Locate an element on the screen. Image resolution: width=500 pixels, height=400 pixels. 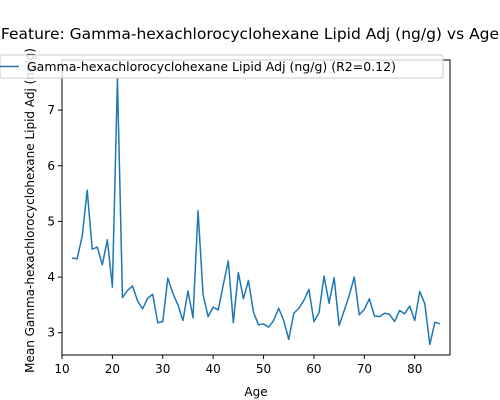
x-tick-label: 40 is located at coordinates (213, 369).